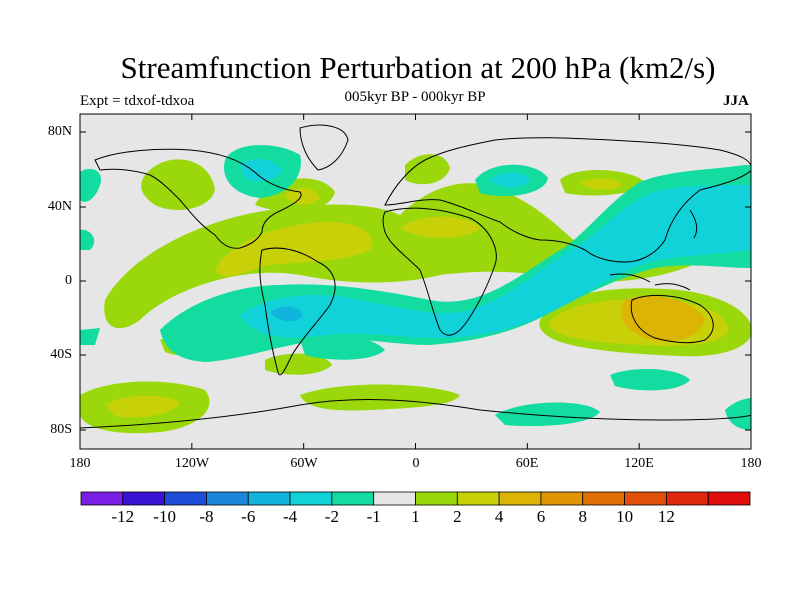 The image size is (800, 600). Describe the element at coordinates (499, 516) in the screenshot. I see `colorbar-label: 4` at that location.